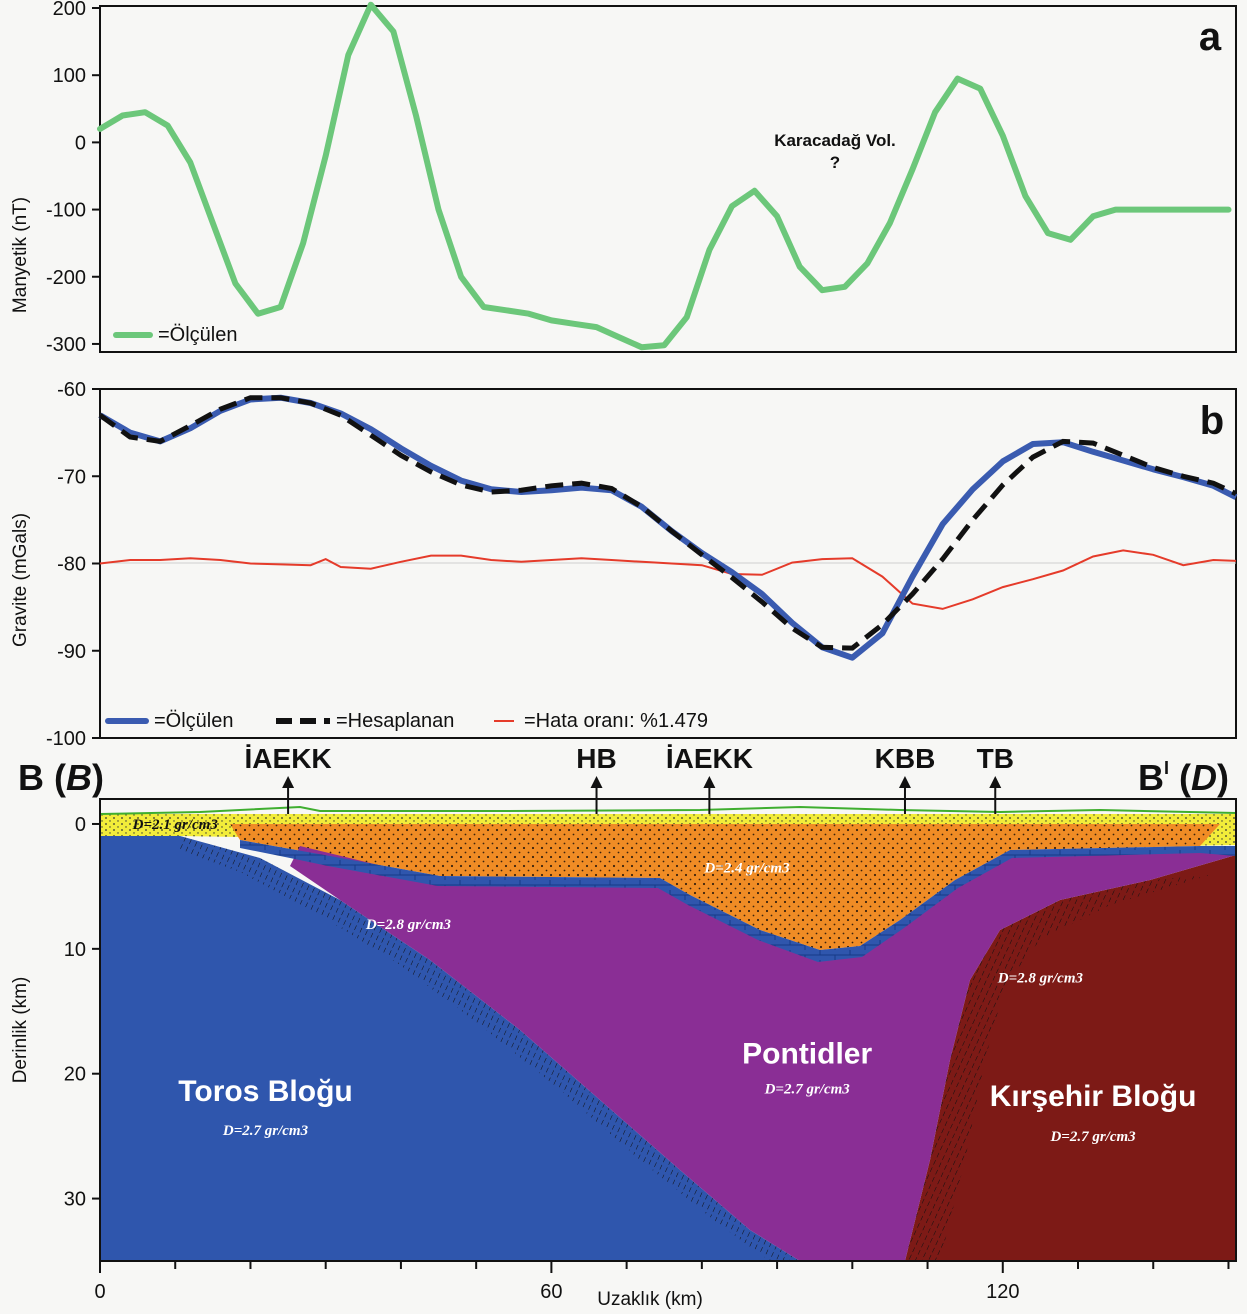 This screenshot has height=1314, width=1247. Describe the element at coordinates (66, 278) in the screenshot. I see `panel-a-ytick-label: -200` at that location.